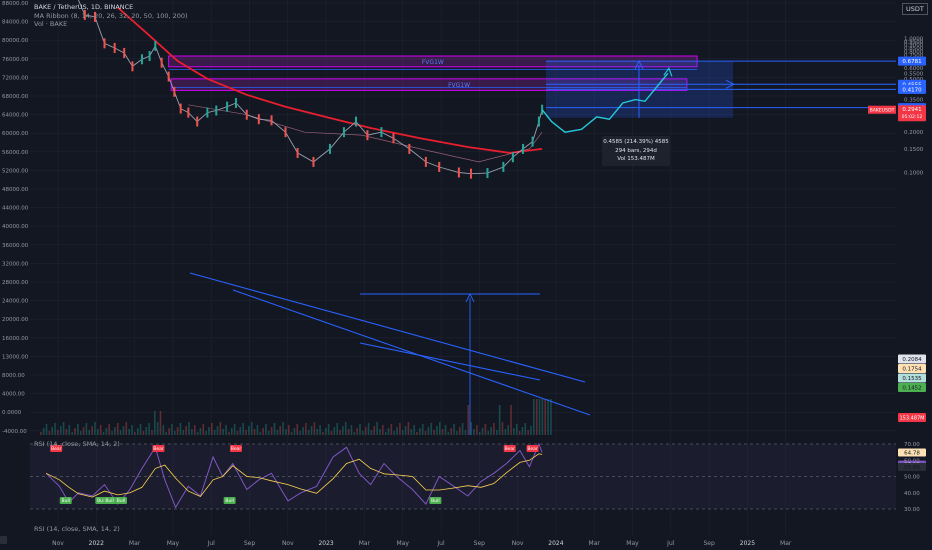 The image size is (932, 550). Describe the element at coordinates (636, 150) in the screenshot. I see `tooltip-bars: 294 bars, 294d` at that location.